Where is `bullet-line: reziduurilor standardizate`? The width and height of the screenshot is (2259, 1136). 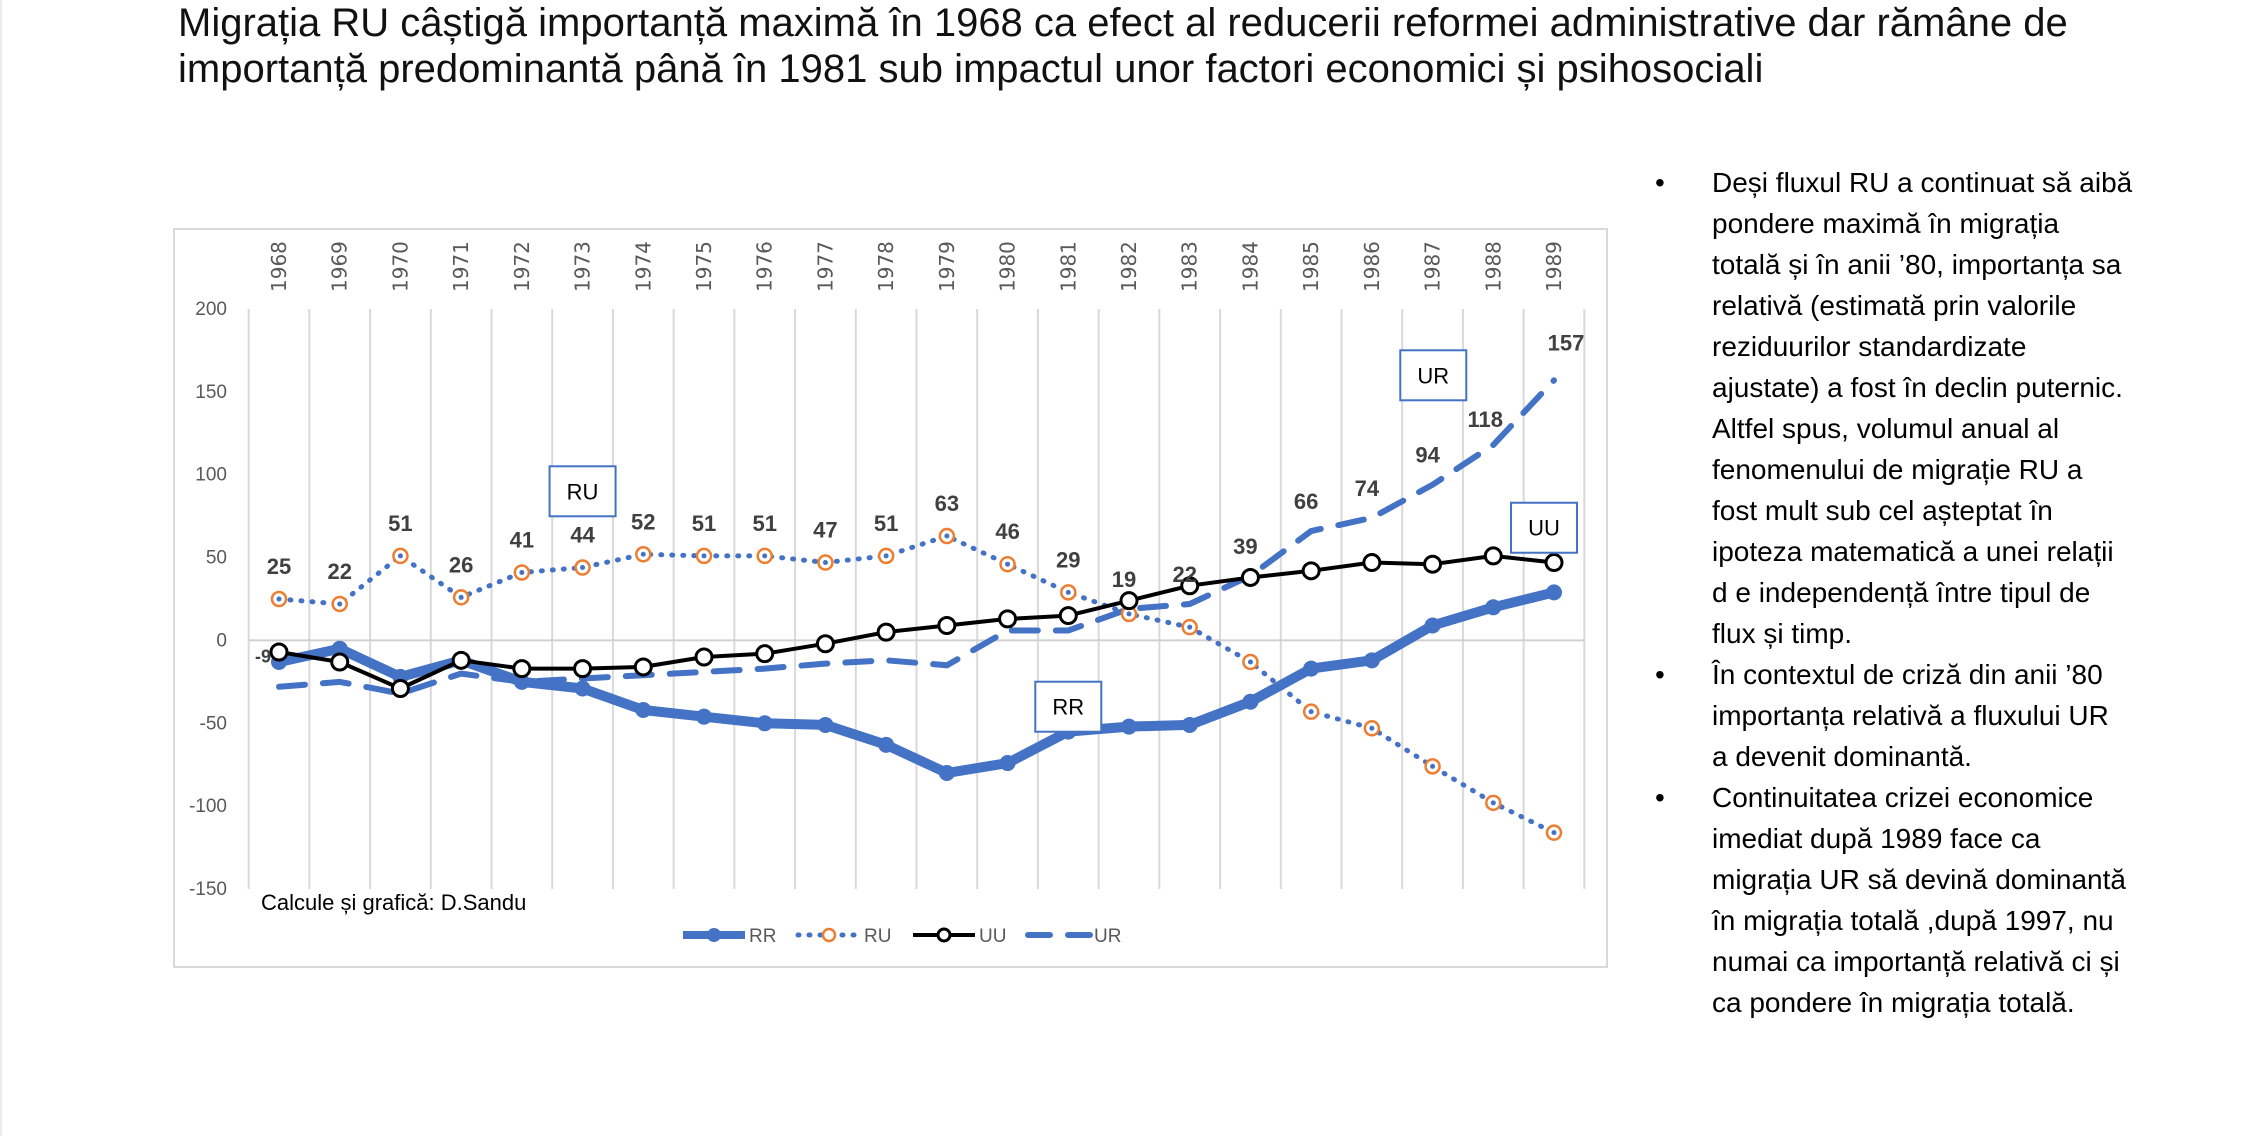
bullet-line: reziduurilor standardizate is located at coordinates (1869, 346).